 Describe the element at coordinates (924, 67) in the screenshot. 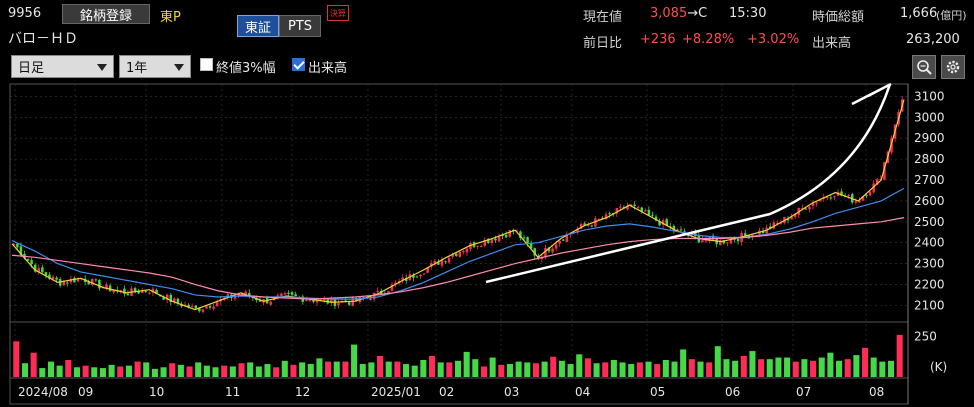

I see `zoom-button` at that location.